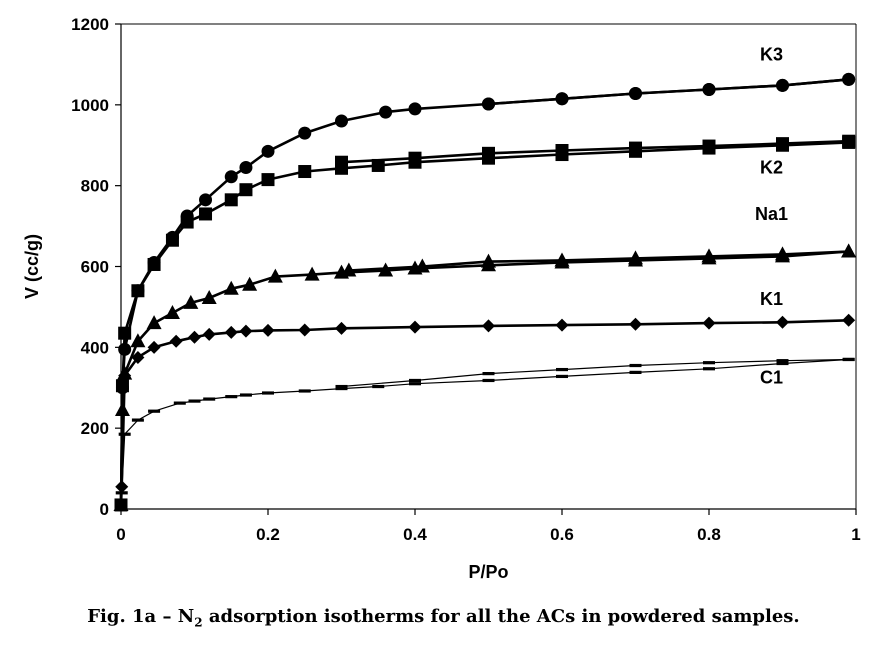  What do you see at coordinates (95, 186) in the screenshot?
I see `y-tick-label: 800` at bounding box center [95, 186].